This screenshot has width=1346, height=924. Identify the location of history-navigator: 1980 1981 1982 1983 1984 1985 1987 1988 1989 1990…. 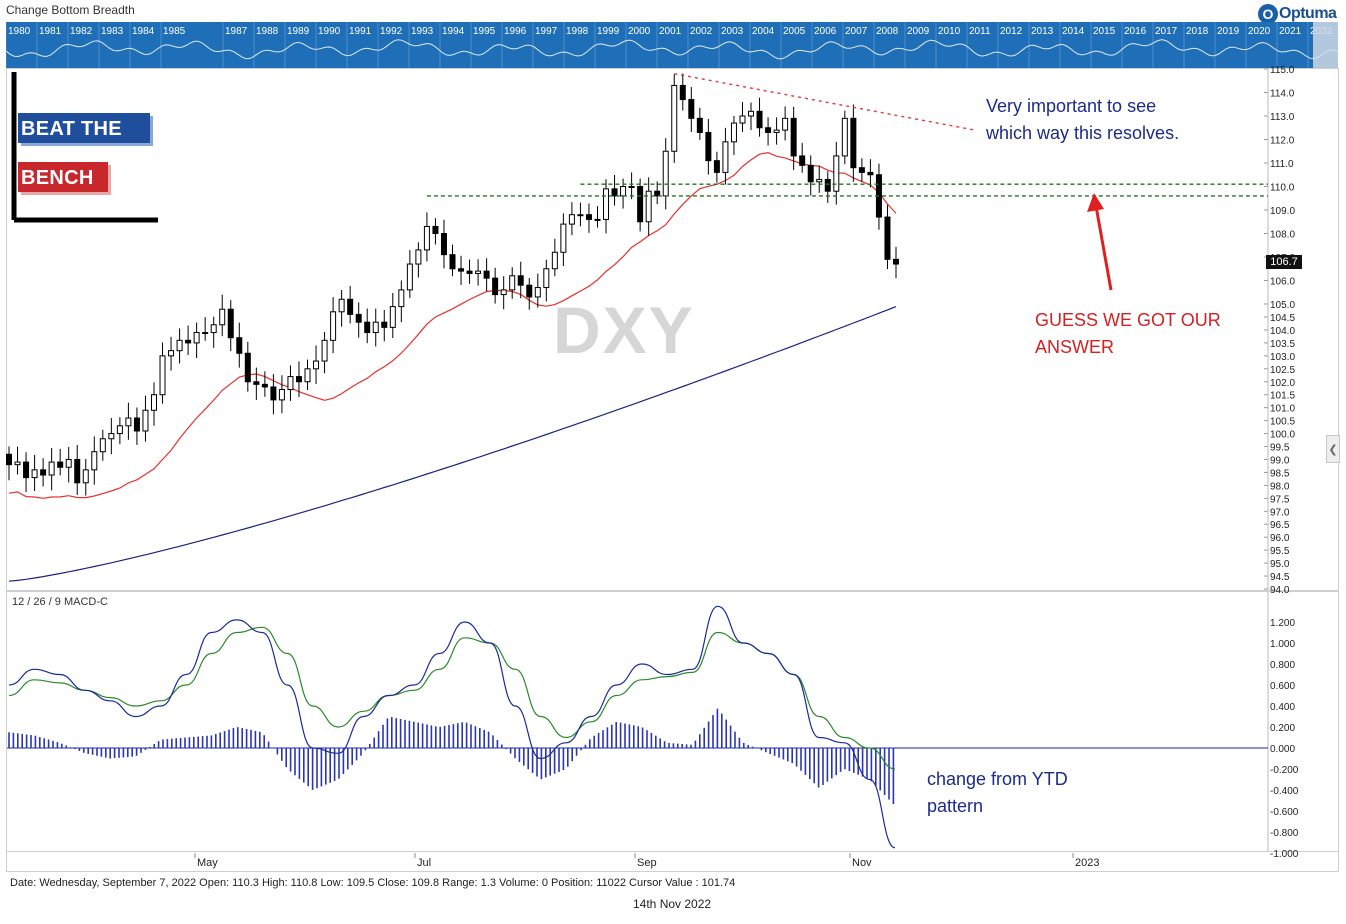
(672, 45).